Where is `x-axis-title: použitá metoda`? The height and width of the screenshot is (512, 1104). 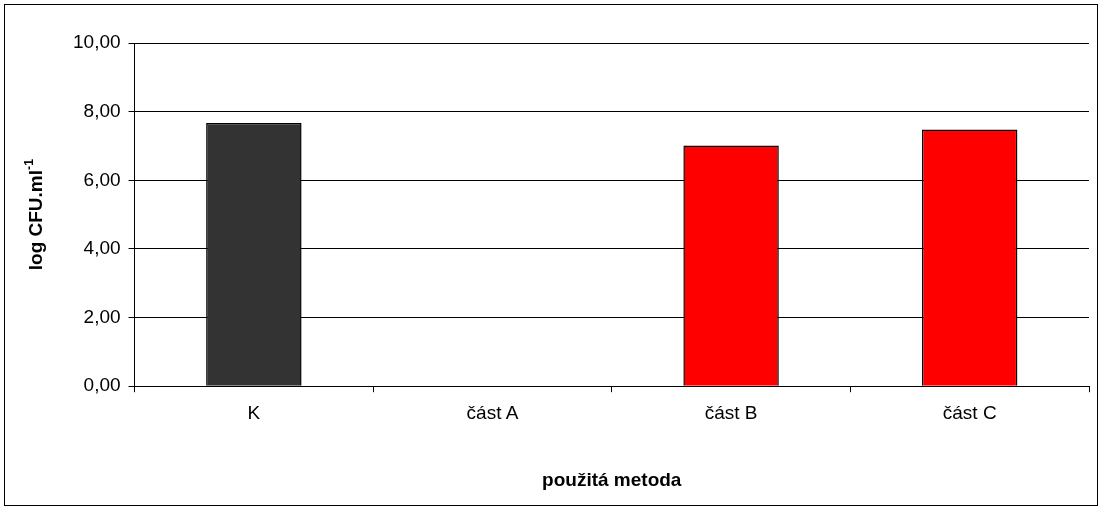 x-axis-title: použitá metoda is located at coordinates (612, 480).